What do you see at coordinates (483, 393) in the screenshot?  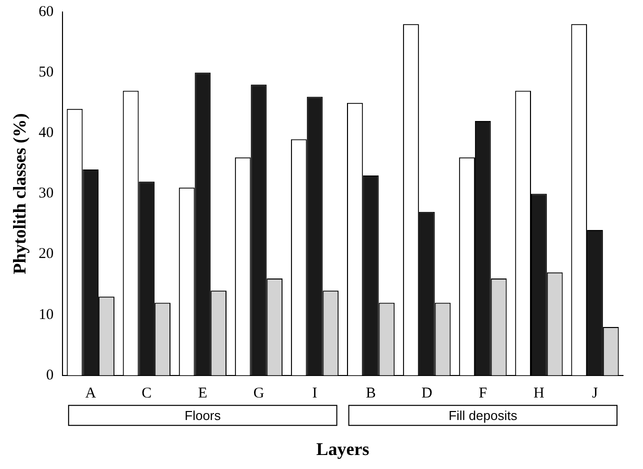 I see `x-tick-label: F` at bounding box center [483, 393].